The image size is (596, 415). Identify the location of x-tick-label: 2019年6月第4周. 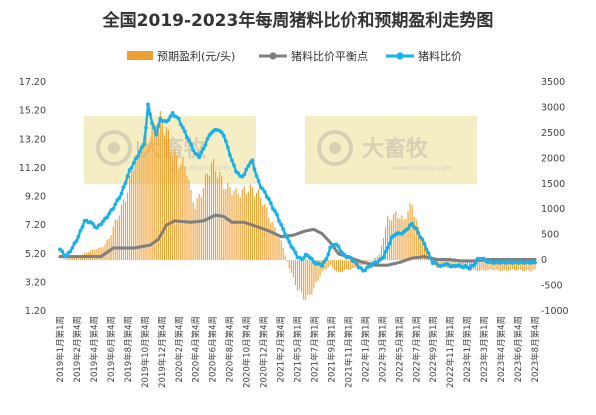
(111, 349).